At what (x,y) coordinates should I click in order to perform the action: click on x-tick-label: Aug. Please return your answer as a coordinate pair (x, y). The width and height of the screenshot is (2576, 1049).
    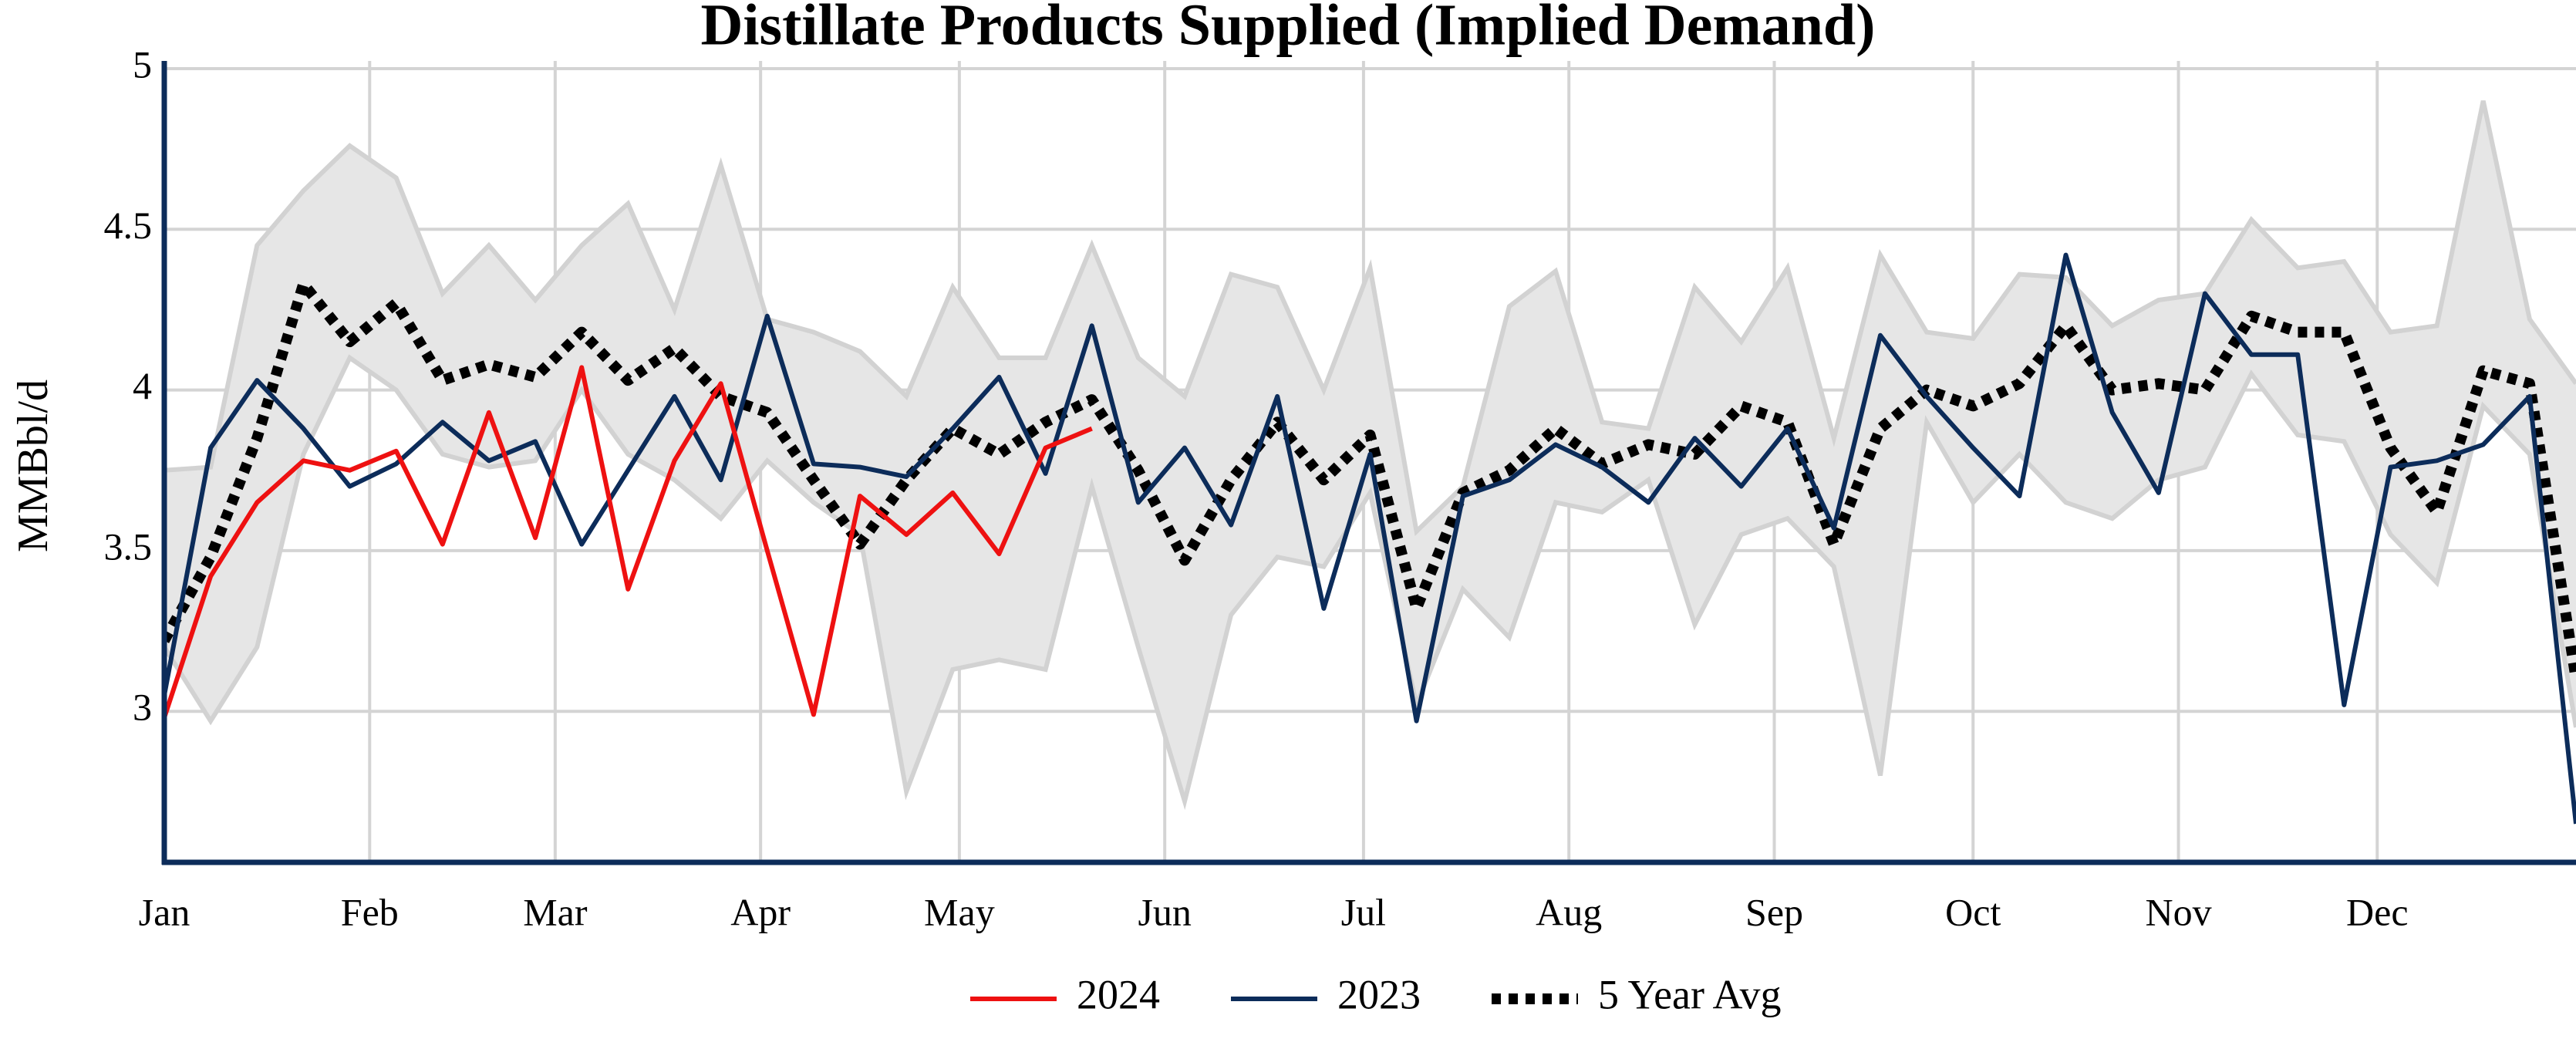
    Looking at the image, I should click on (1569, 911).